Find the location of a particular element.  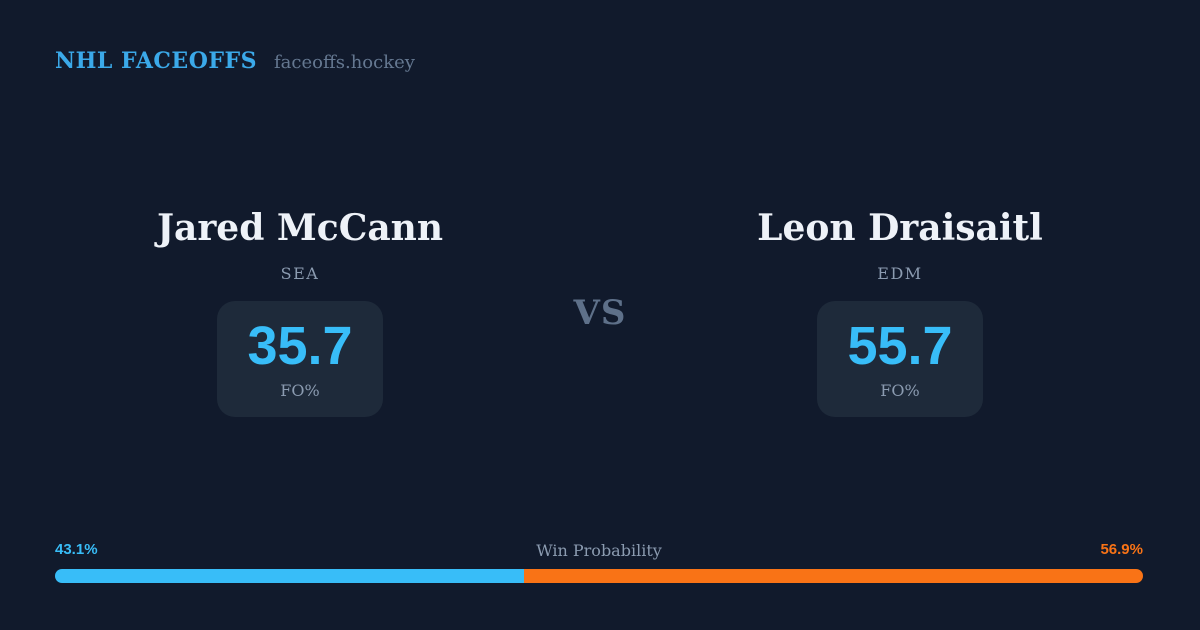

vs-label: VS is located at coordinates (600, 313).